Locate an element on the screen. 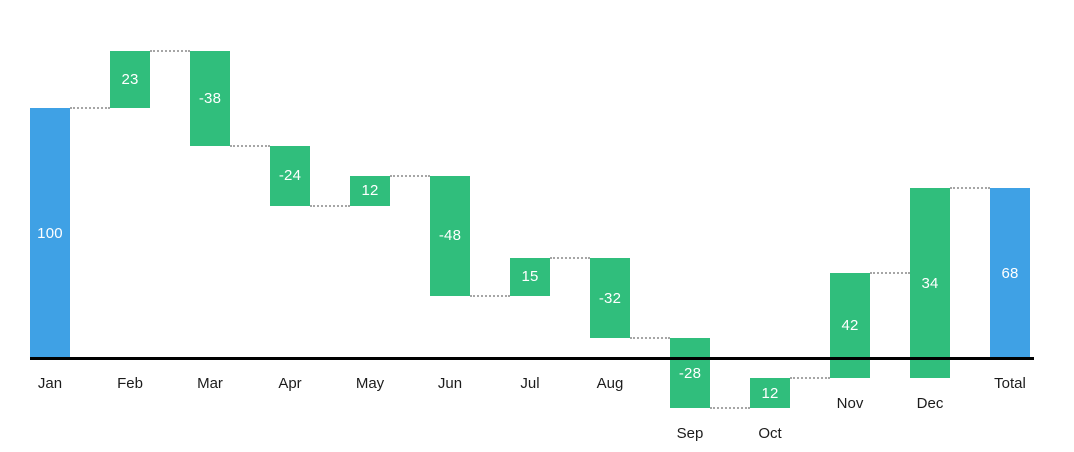  axis-label-oct: Oct is located at coordinates (770, 433).